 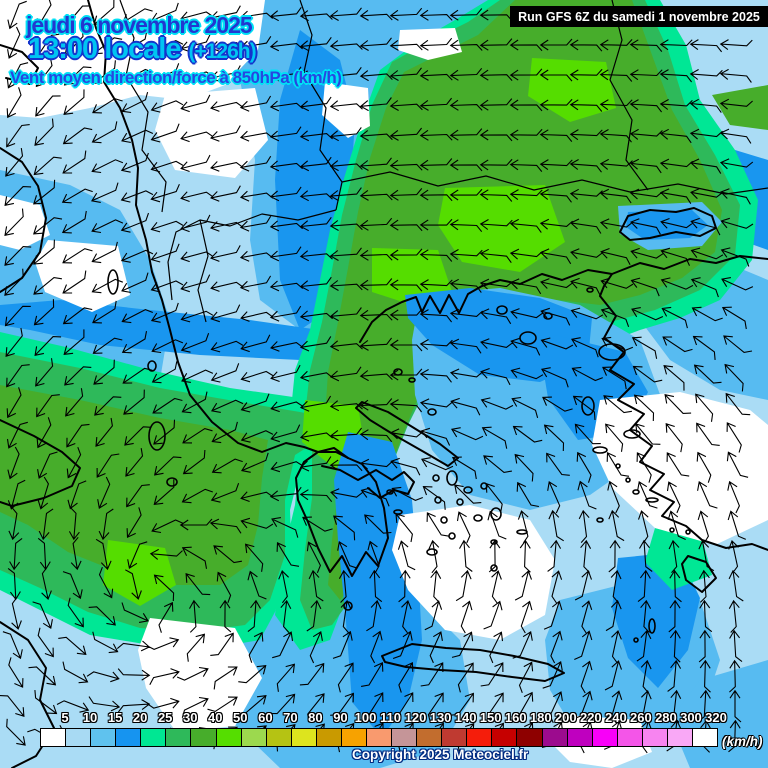 What do you see at coordinates (615, 717) in the screenshot?
I see `legend-value: 240` at bounding box center [615, 717].